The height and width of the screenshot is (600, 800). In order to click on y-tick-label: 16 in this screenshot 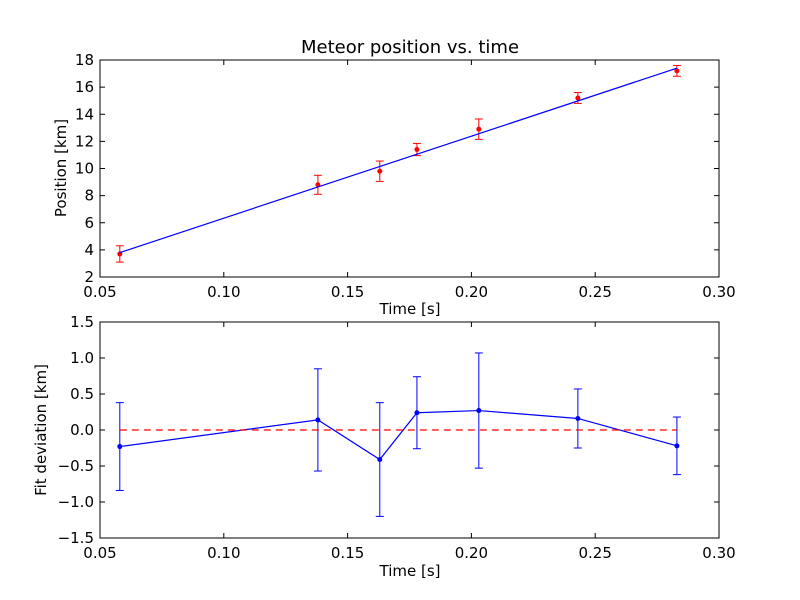, I will do `click(84, 87)`.